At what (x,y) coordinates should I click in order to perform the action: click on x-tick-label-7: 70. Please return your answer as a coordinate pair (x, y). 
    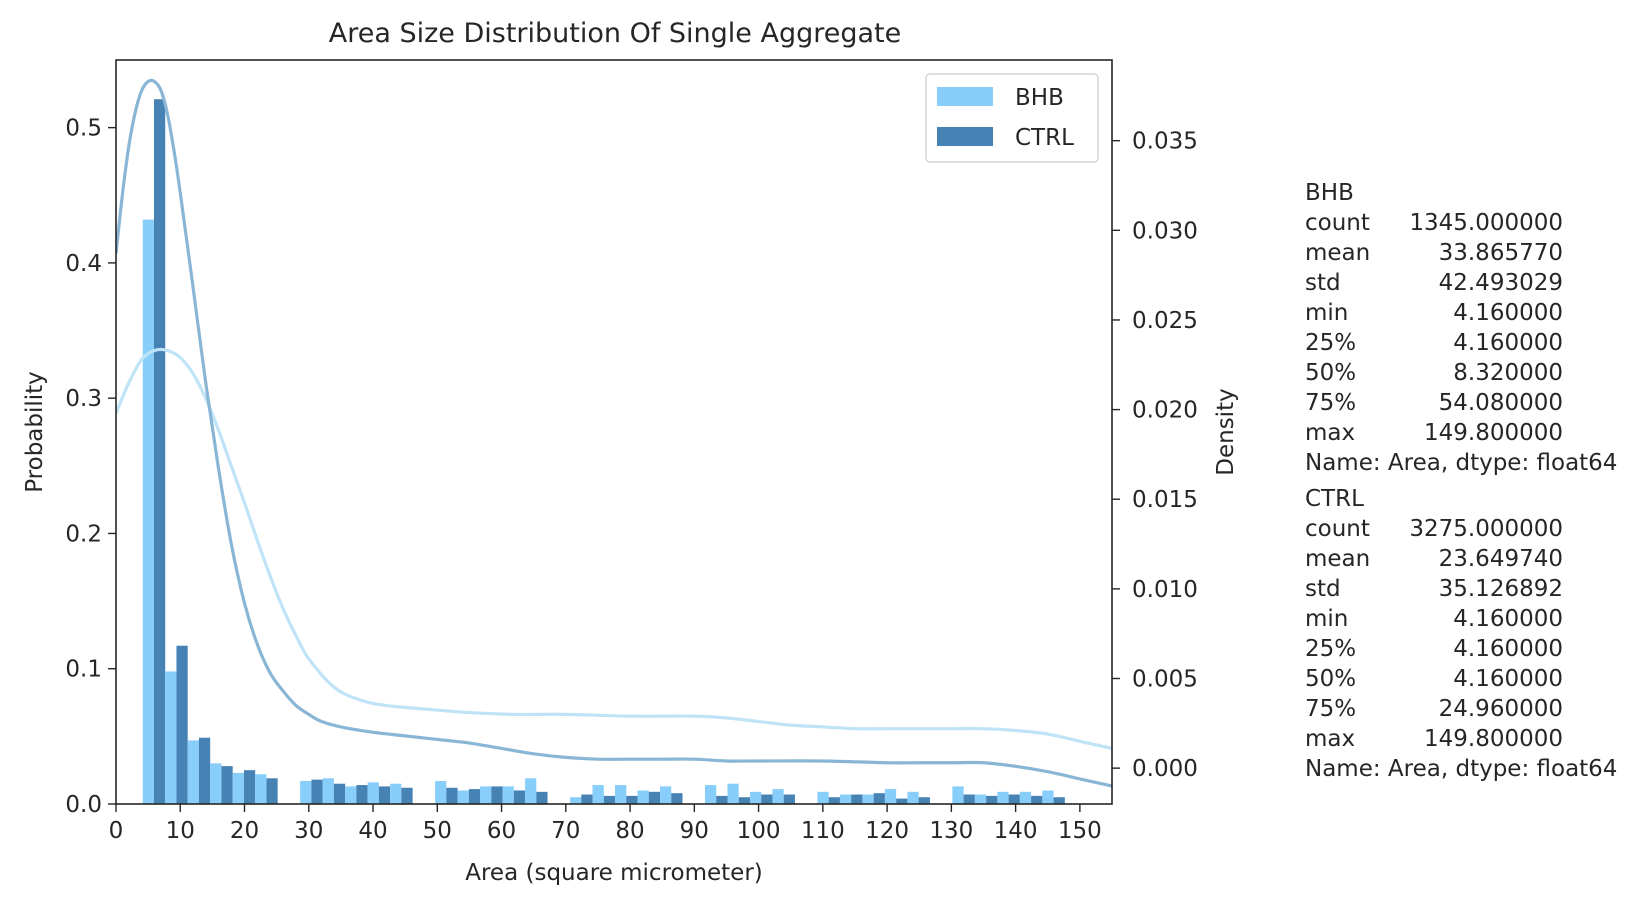
    Looking at the image, I should click on (565, 831).